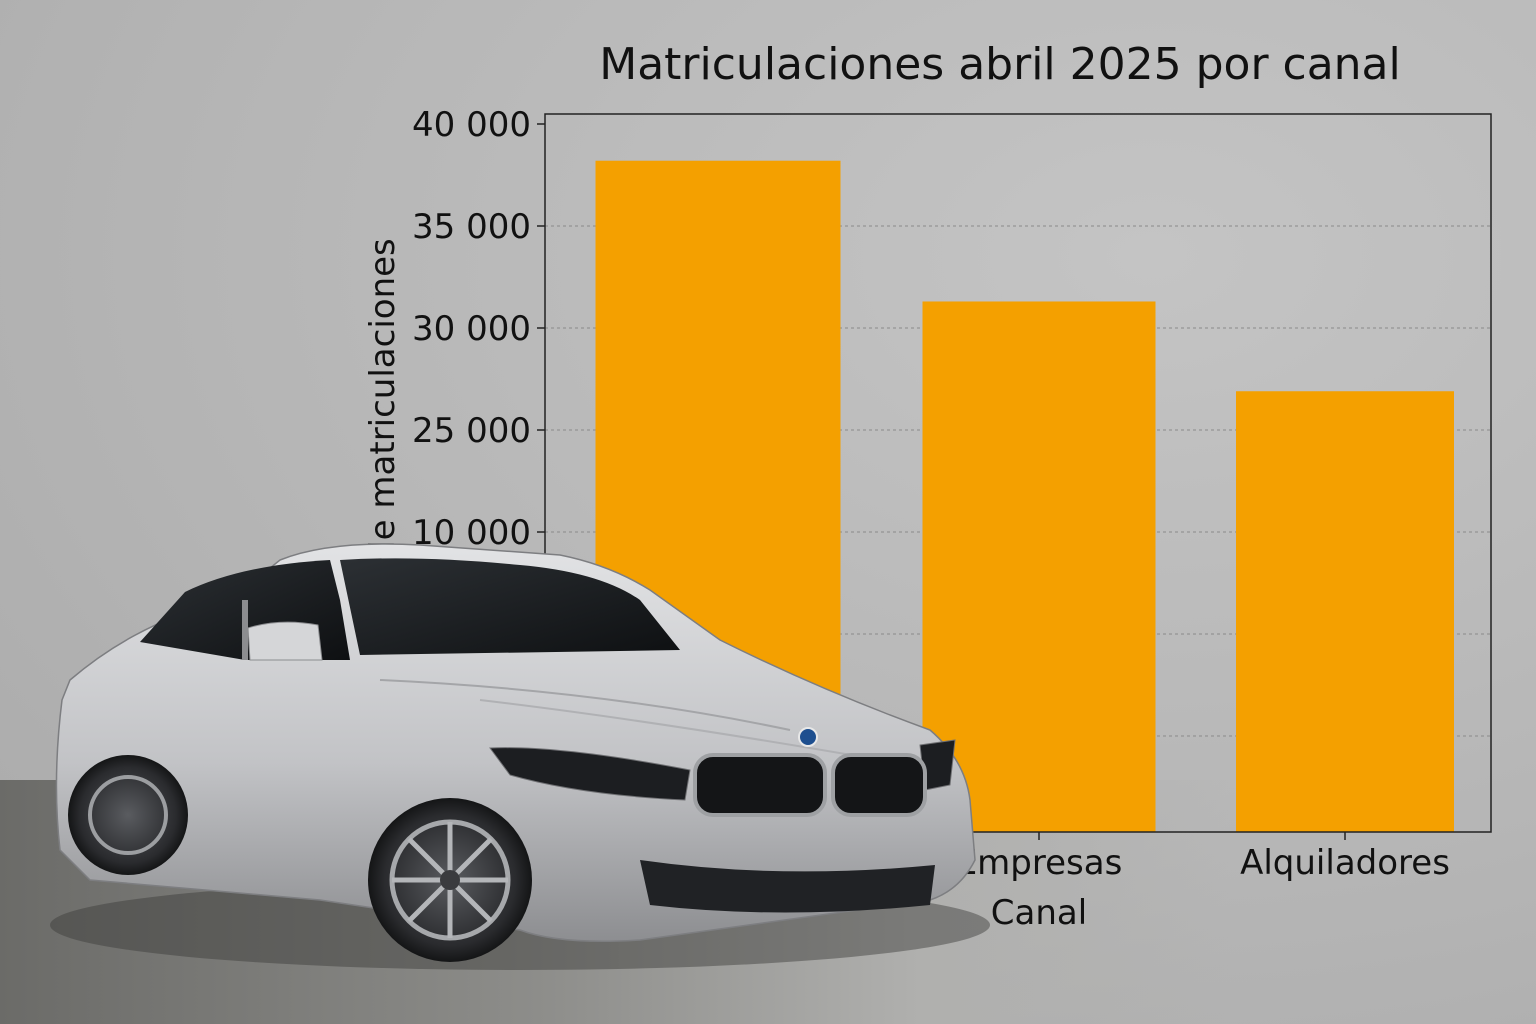 This screenshot has height=1024, width=1536. Describe the element at coordinates (1000, 64) in the screenshot. I see `chart-title: Matriculaciones abril 2025 por canal` at that location.